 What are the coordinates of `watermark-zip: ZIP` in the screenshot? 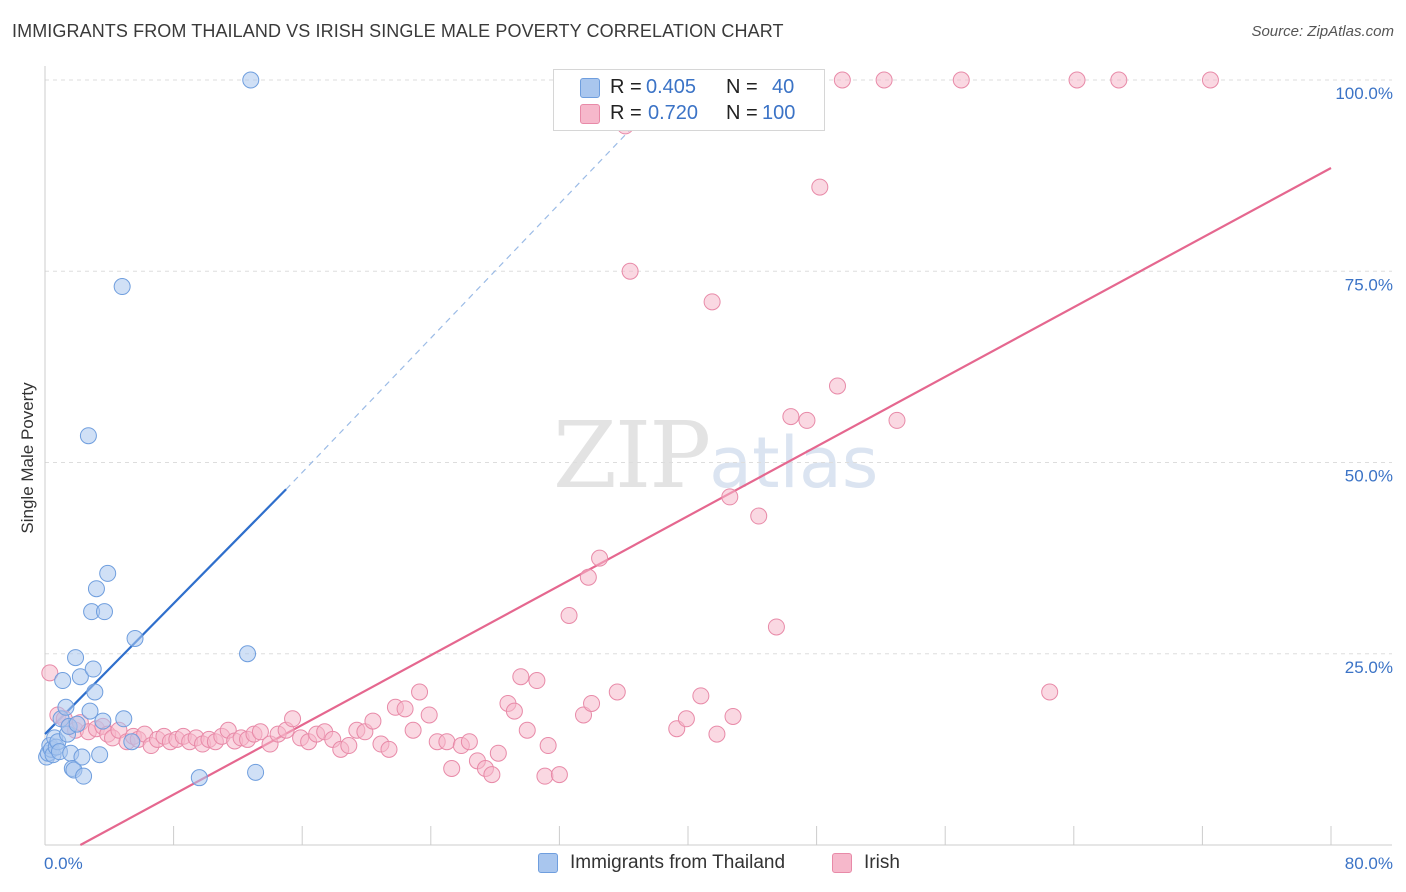 It's located at (632, 455).